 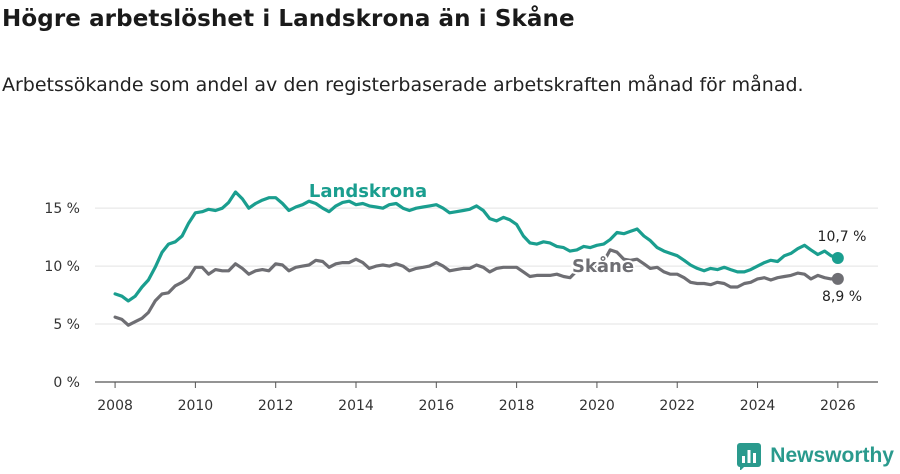 What do you see at coordinates (842, 237) in the screenshot?
I see `end-label-landskrona: 10,7 %` at bounding box center [842, 237].